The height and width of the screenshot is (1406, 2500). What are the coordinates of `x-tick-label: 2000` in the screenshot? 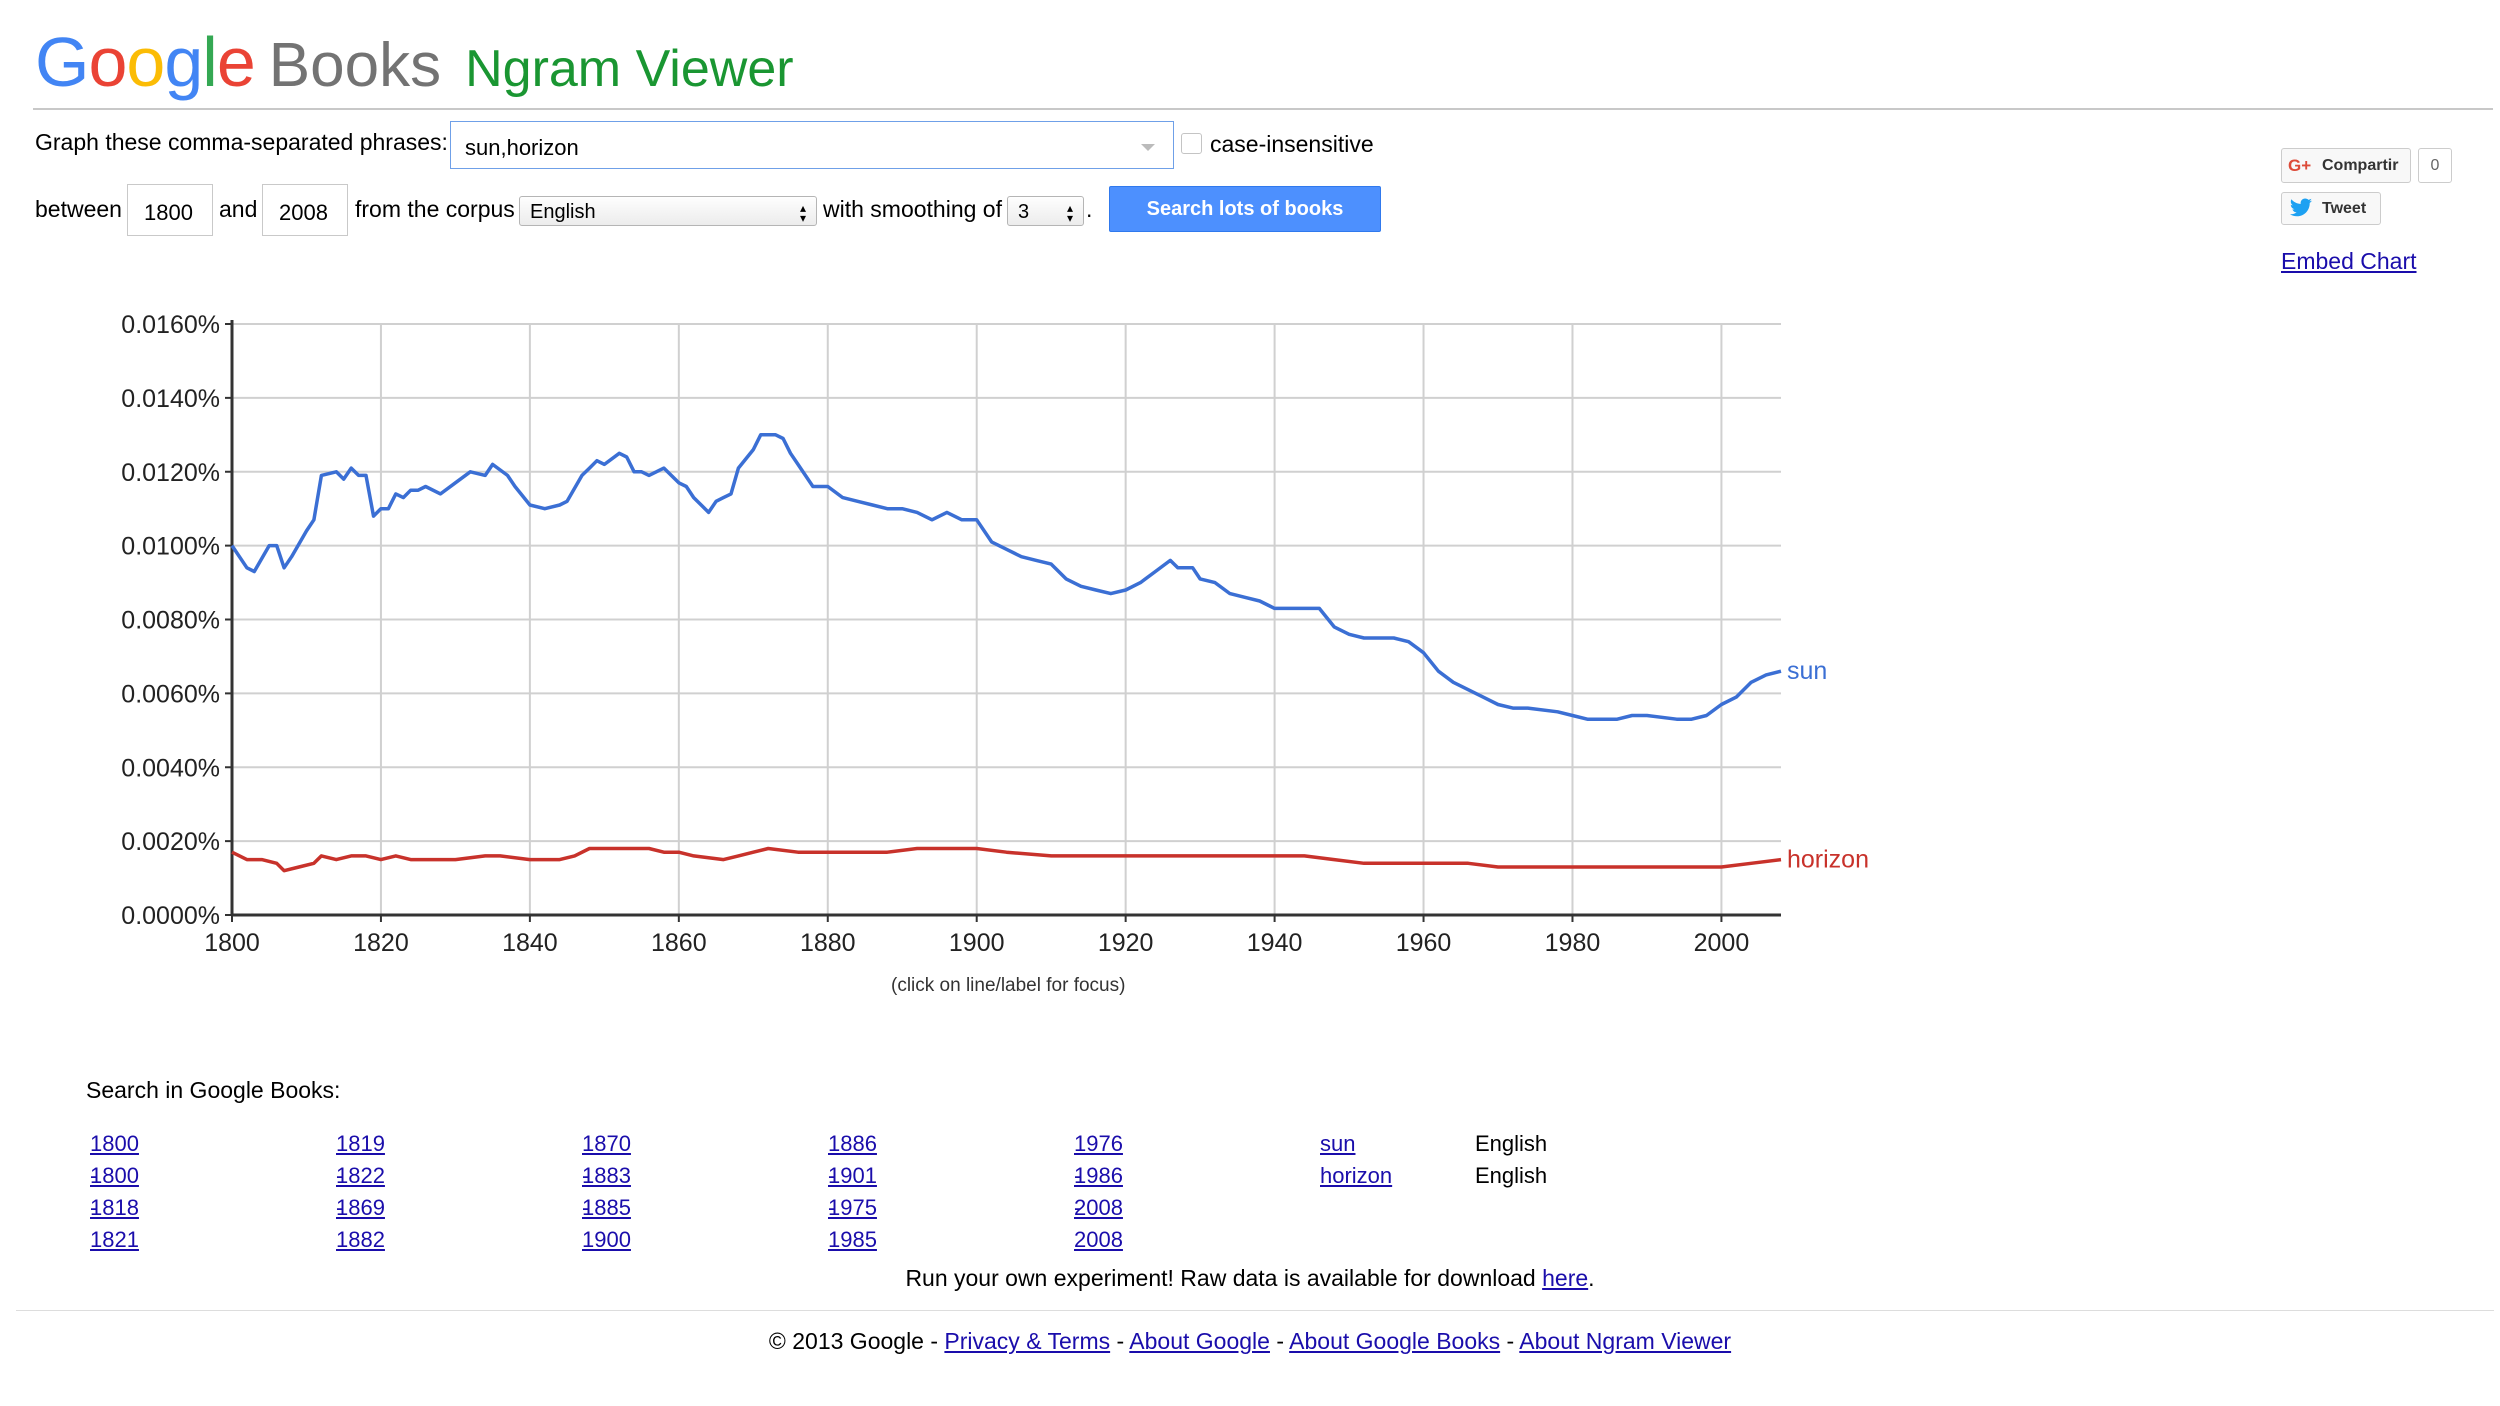 It's located at (1722, 943).